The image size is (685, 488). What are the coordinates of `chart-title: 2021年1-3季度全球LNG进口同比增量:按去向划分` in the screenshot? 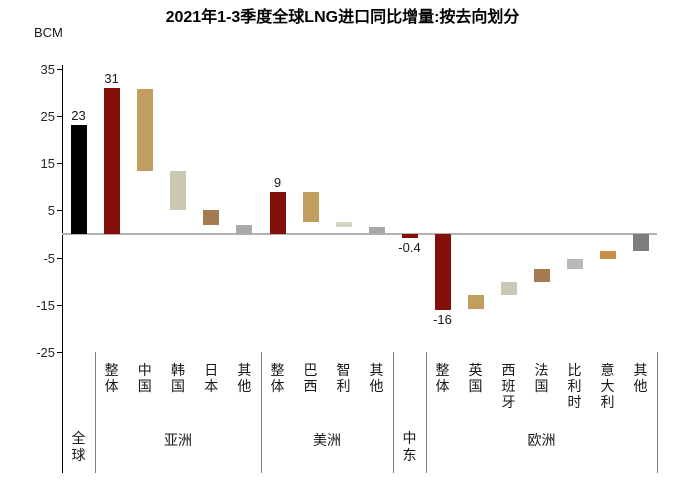 It's located at (342, 17).